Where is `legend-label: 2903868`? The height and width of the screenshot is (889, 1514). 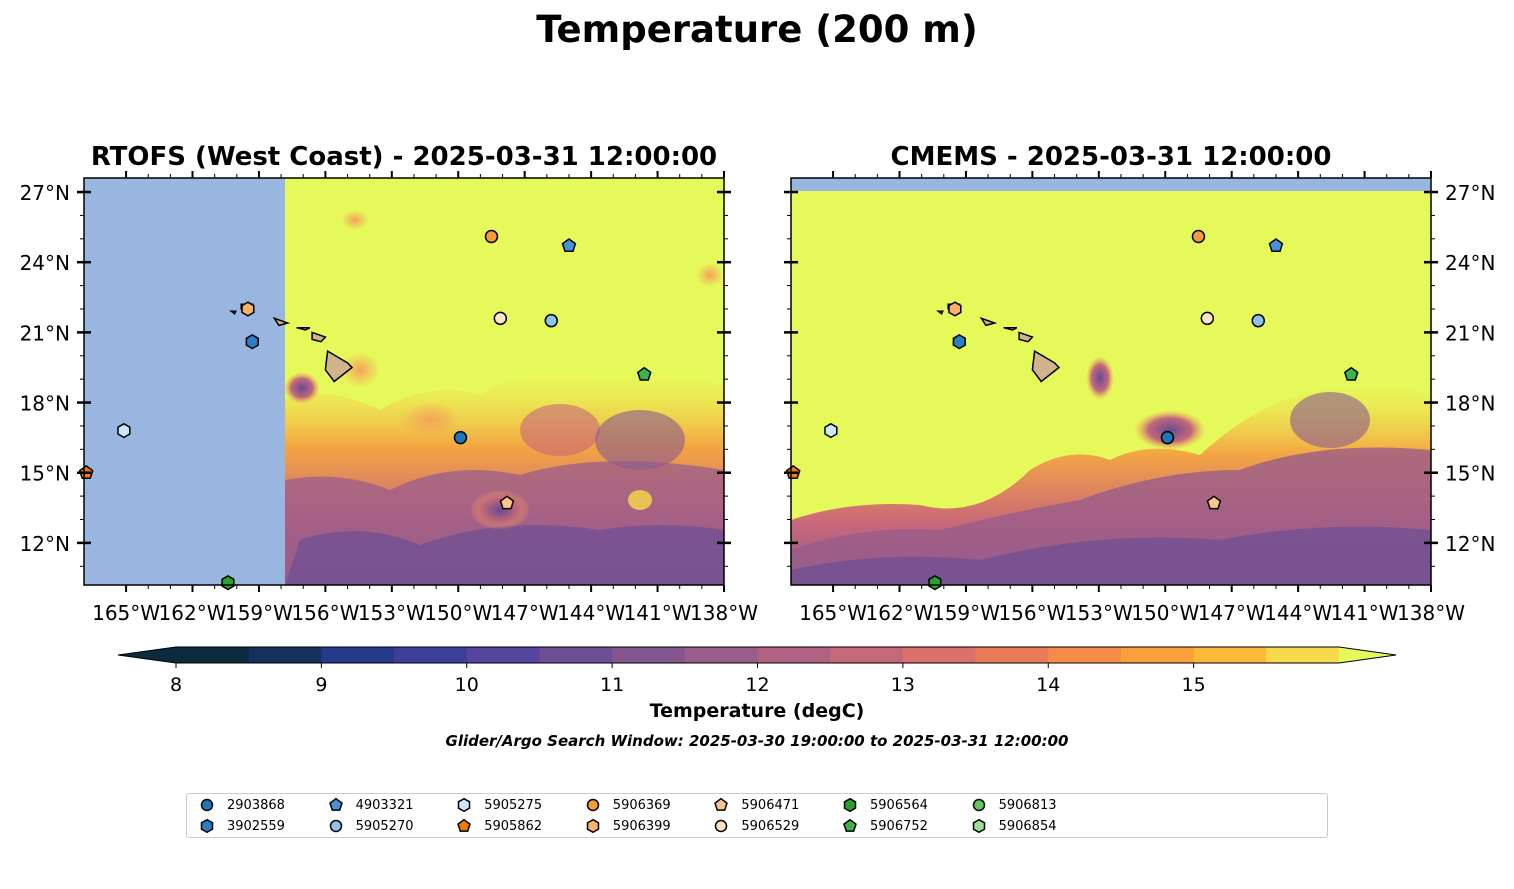 legend-label: 2903868 is located at coordinates (256, 805).